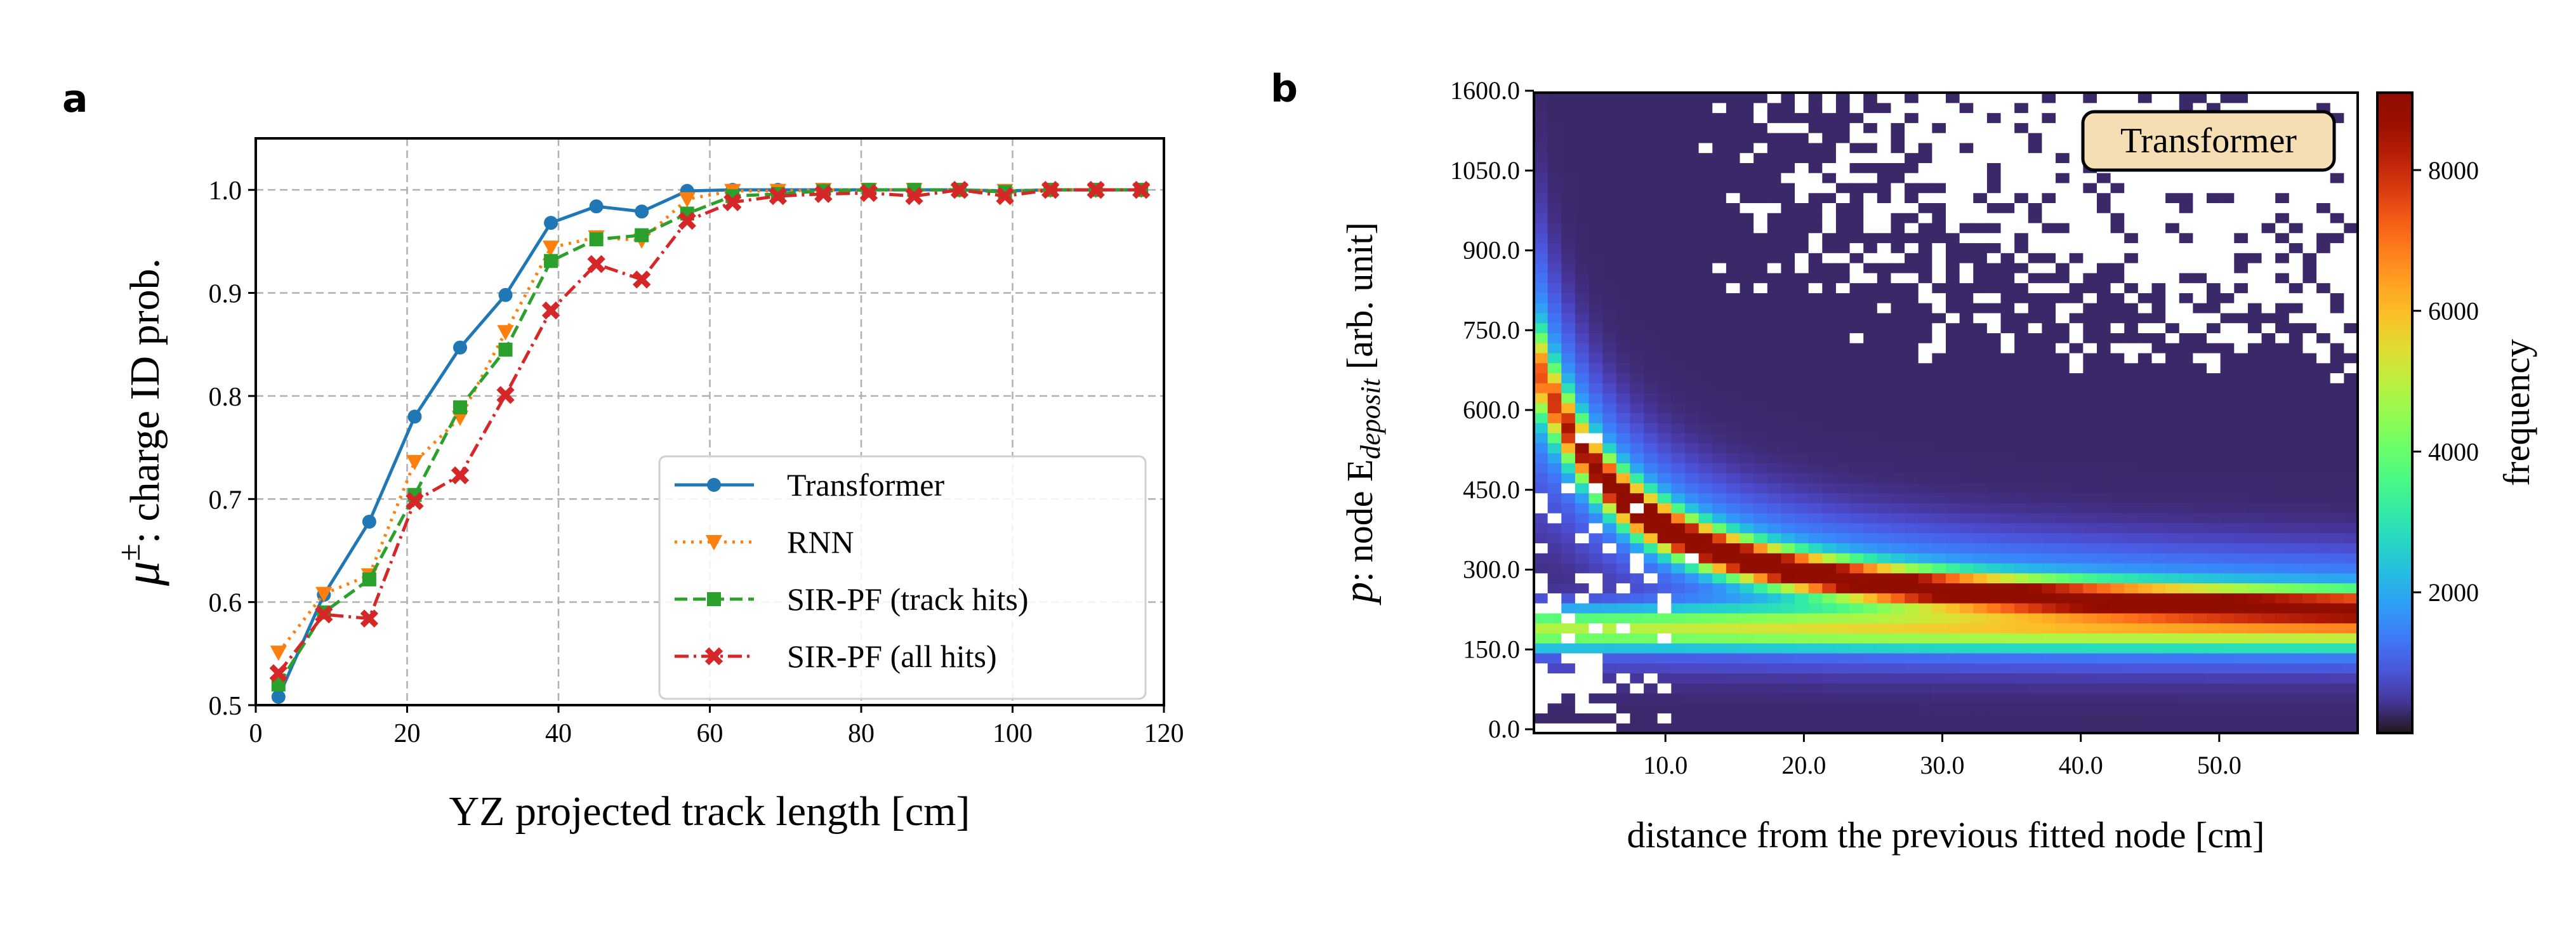  I want to click on legend-entry: SIR-PF (track hits), so click(852, 599).